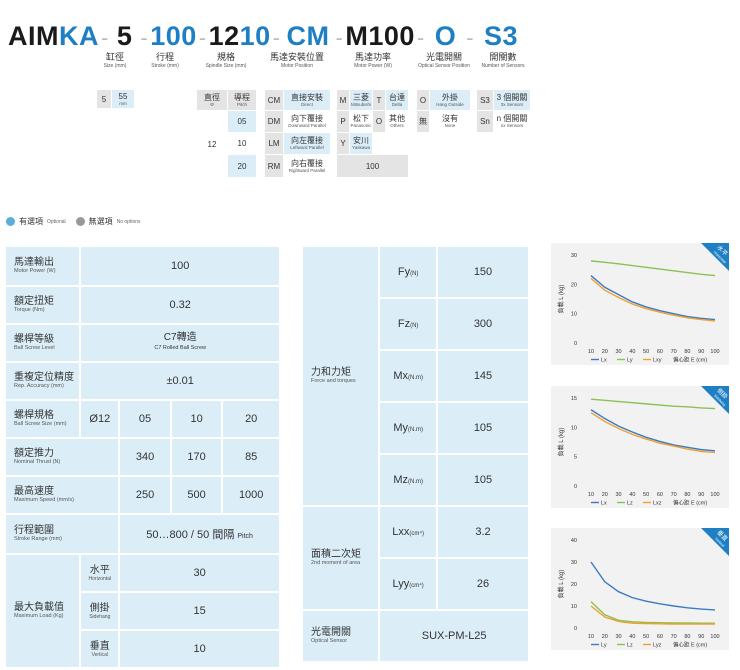 Image resolution: width=740 pixels, height=670 pixels. What do you see at coordinates (196, 495) in the screenshot?
I see `cell-value: 500` at bounding box center [196, 495].